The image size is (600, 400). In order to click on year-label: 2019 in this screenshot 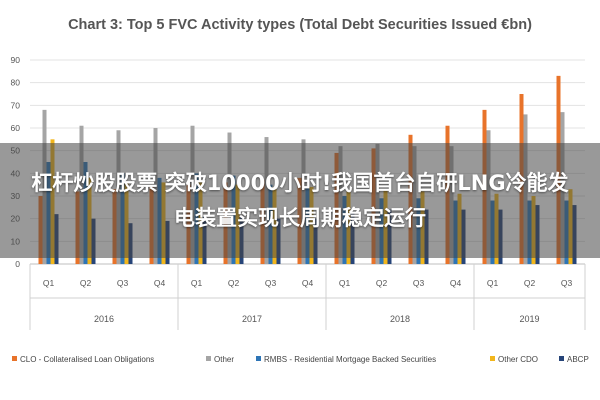, I will do `click(529, 319)`.